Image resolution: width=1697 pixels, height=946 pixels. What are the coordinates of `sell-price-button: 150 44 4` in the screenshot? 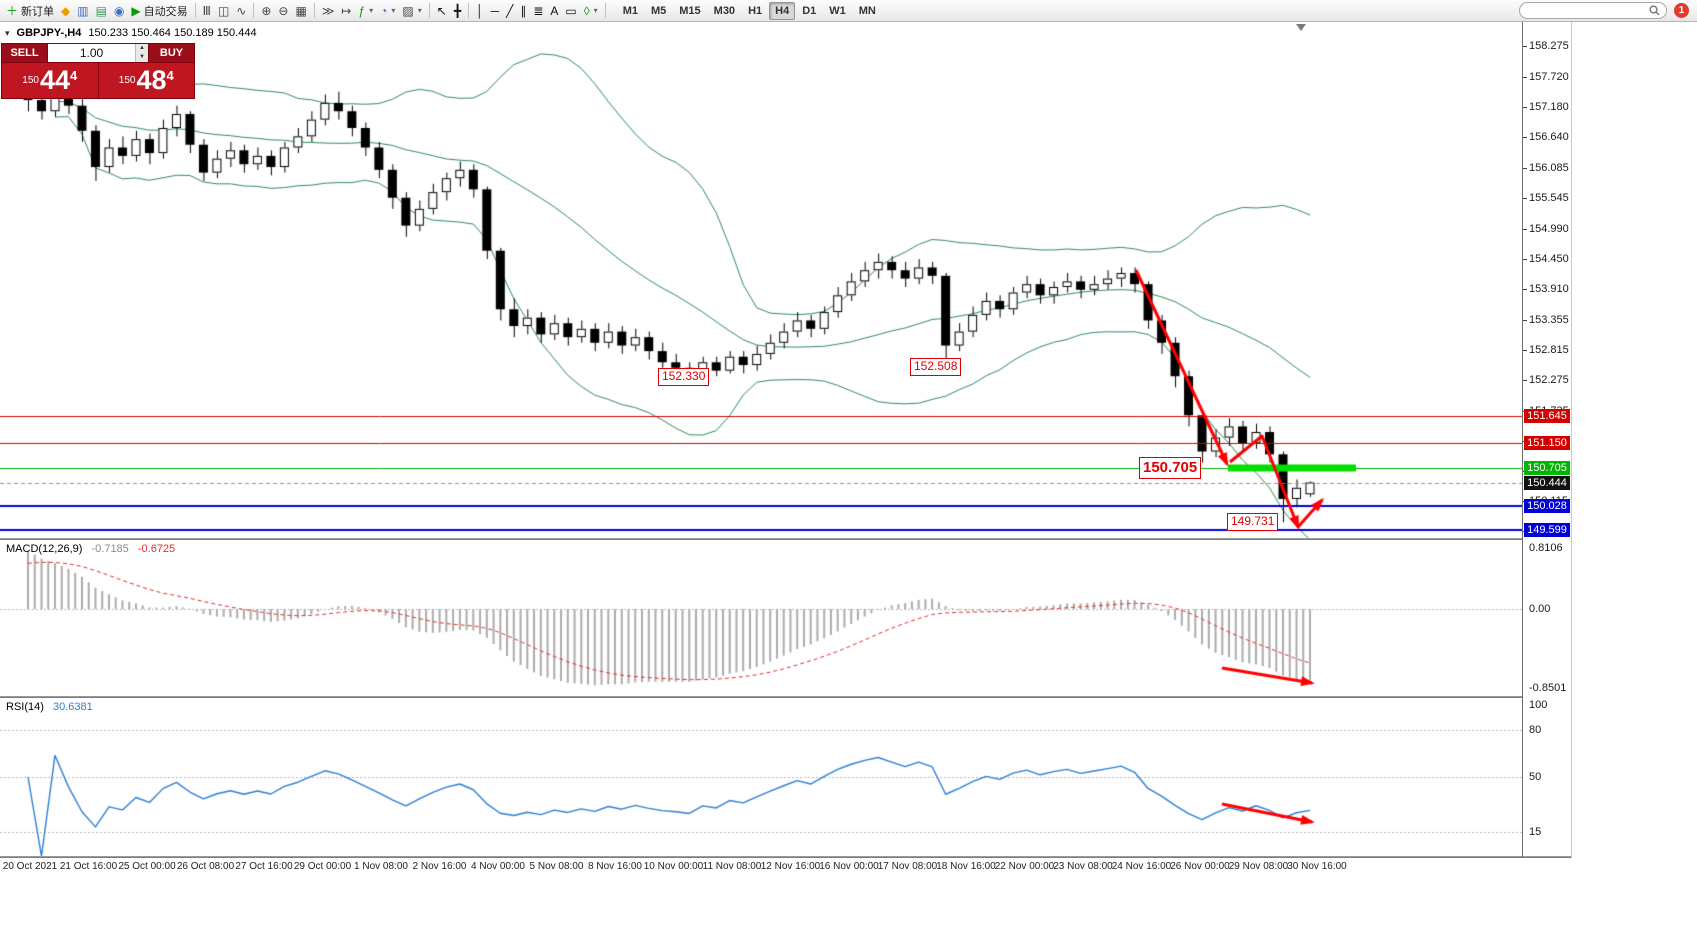 It's located at (50, 80).